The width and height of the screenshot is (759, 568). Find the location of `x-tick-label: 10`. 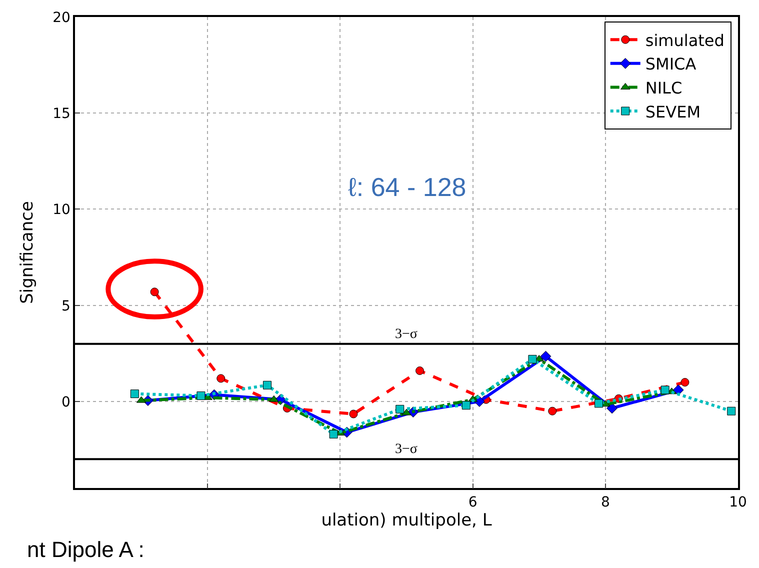

x-tick-label: 10 is located at coordinates (738, 502).